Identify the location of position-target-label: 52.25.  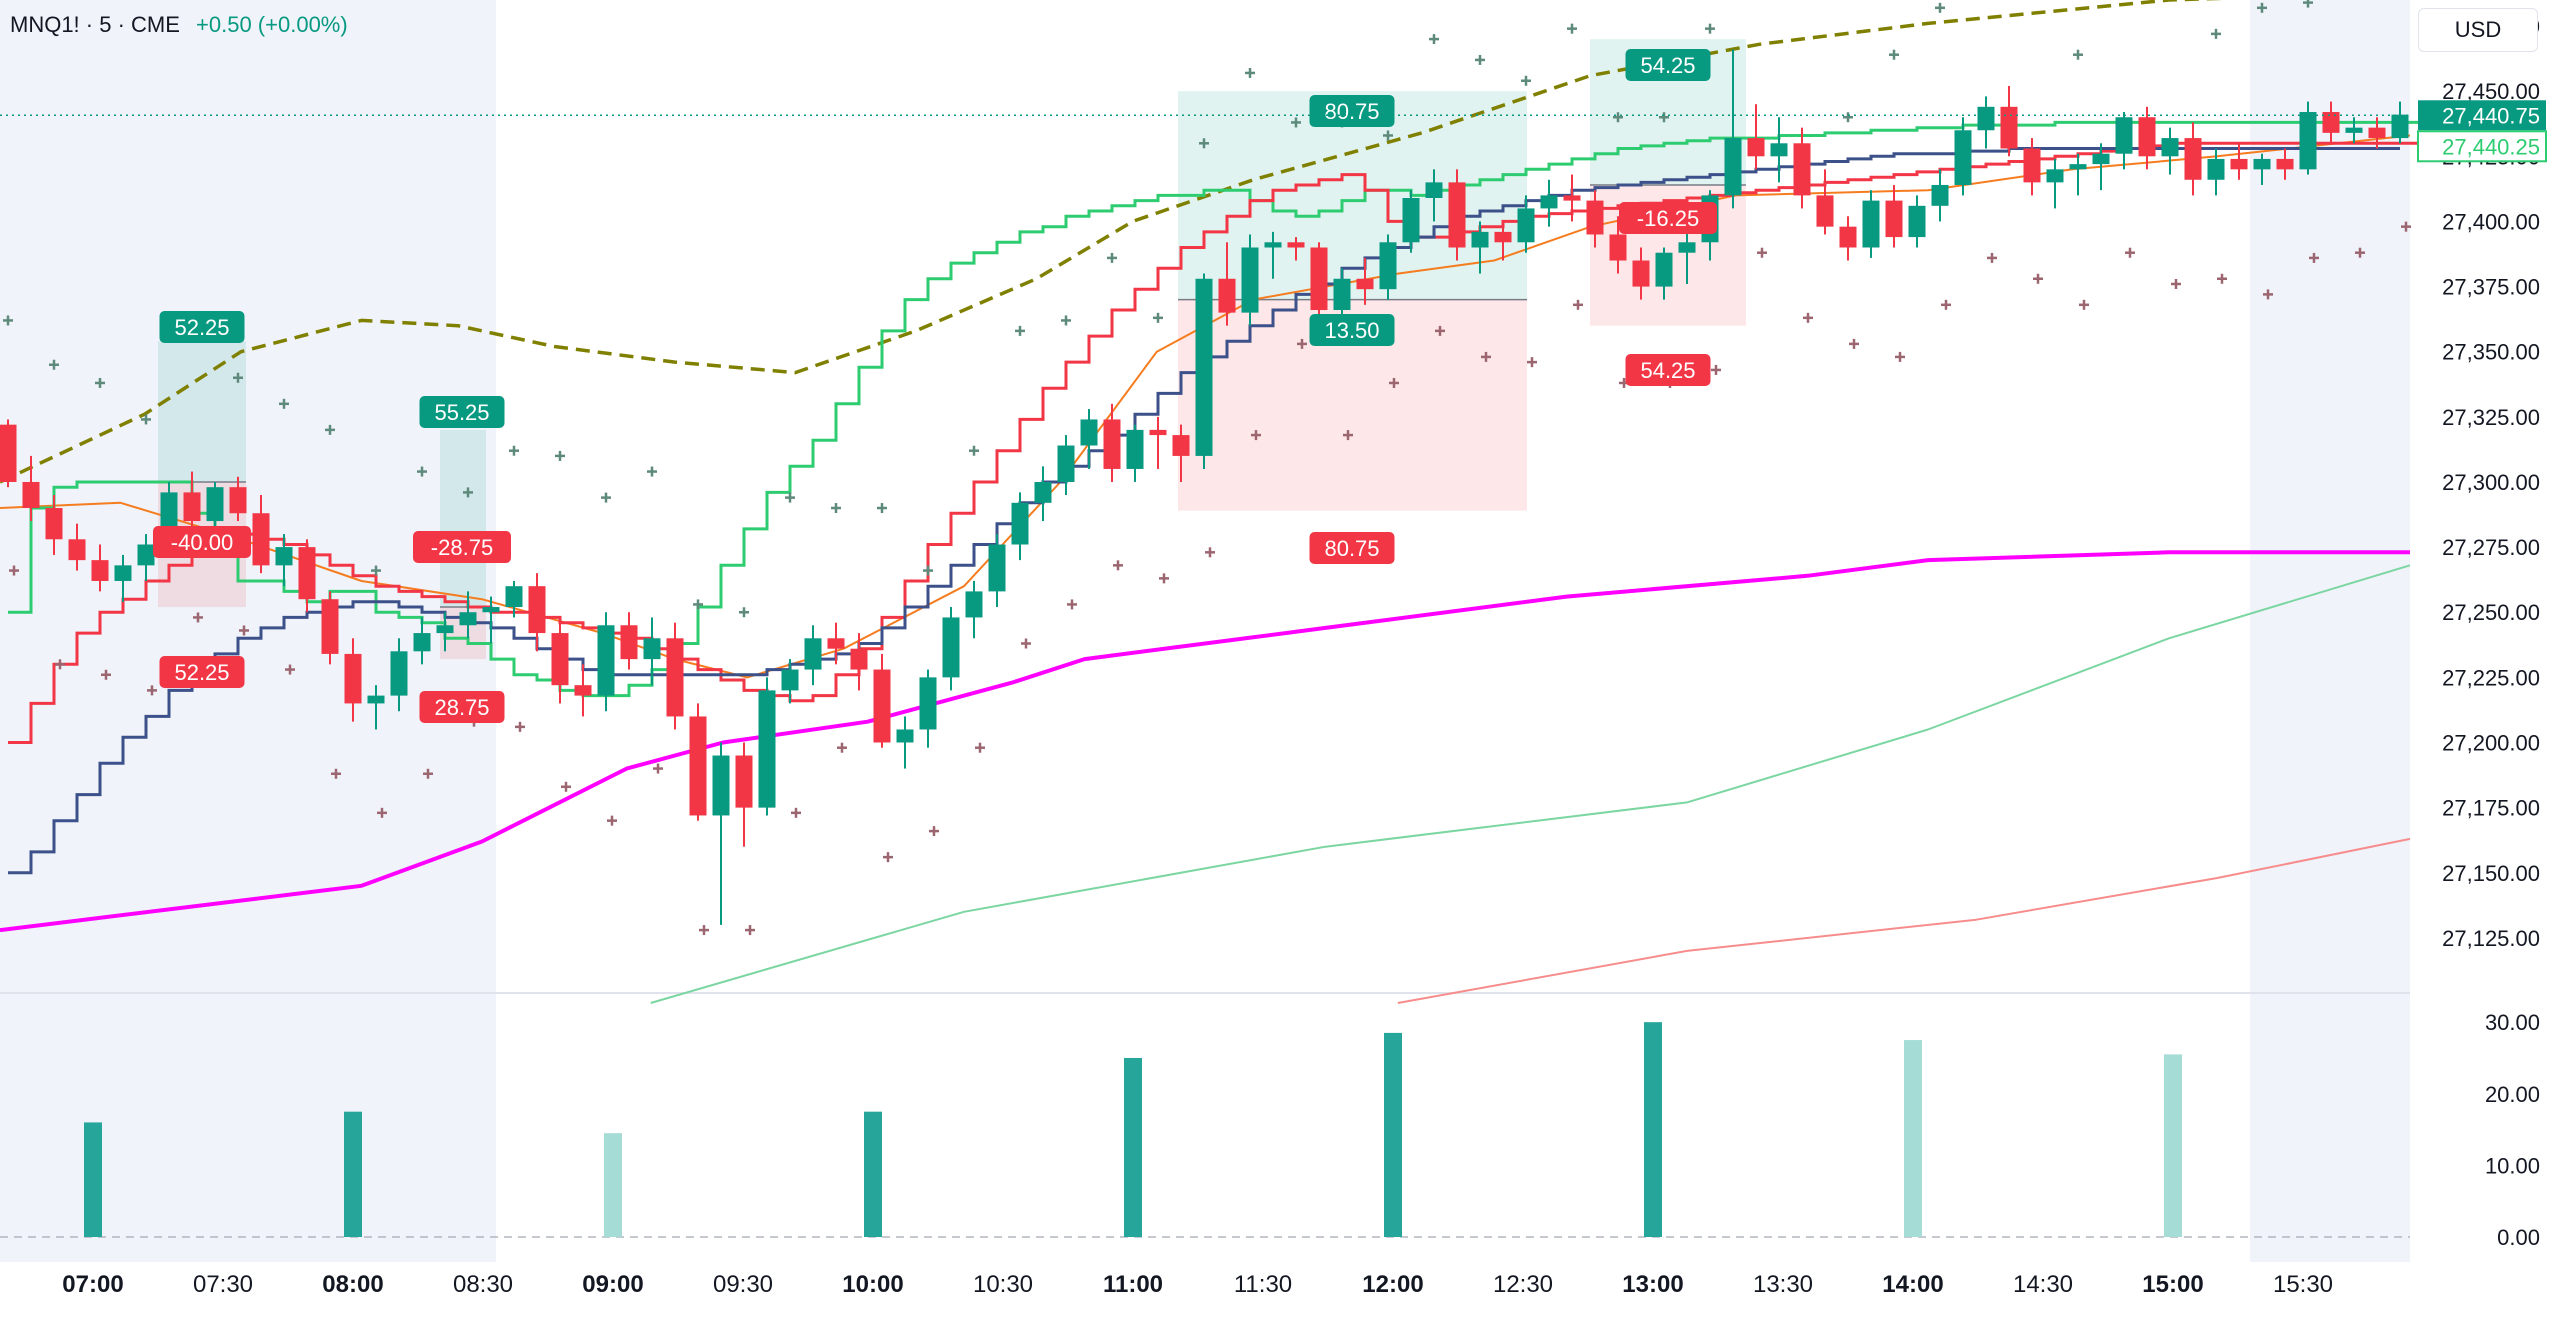
(202, 327).